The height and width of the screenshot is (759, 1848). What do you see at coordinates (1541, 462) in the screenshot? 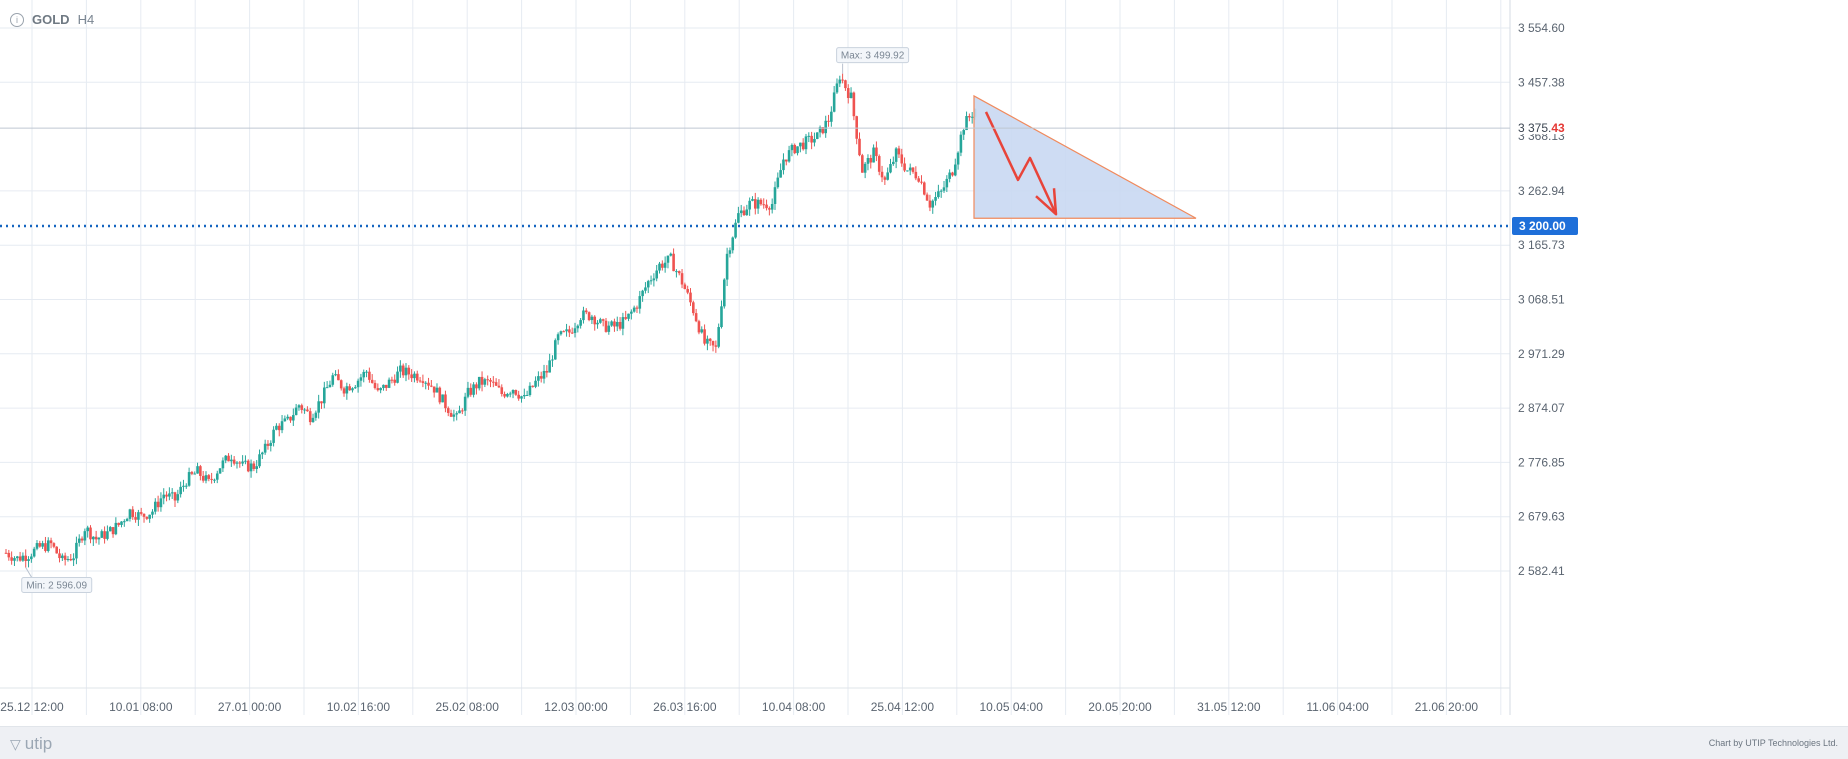
I see `y-tick-label: 2 776.85` at bounding box center [1541, 462].